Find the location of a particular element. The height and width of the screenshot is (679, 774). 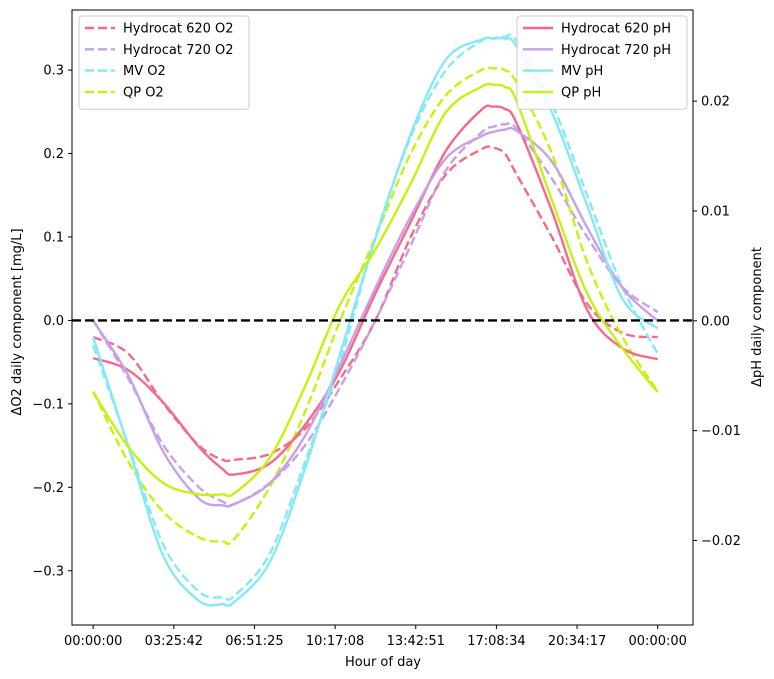

y-axis-left-label: ΔO2 daily component [mg/L] is located at coordinates (17, 321).